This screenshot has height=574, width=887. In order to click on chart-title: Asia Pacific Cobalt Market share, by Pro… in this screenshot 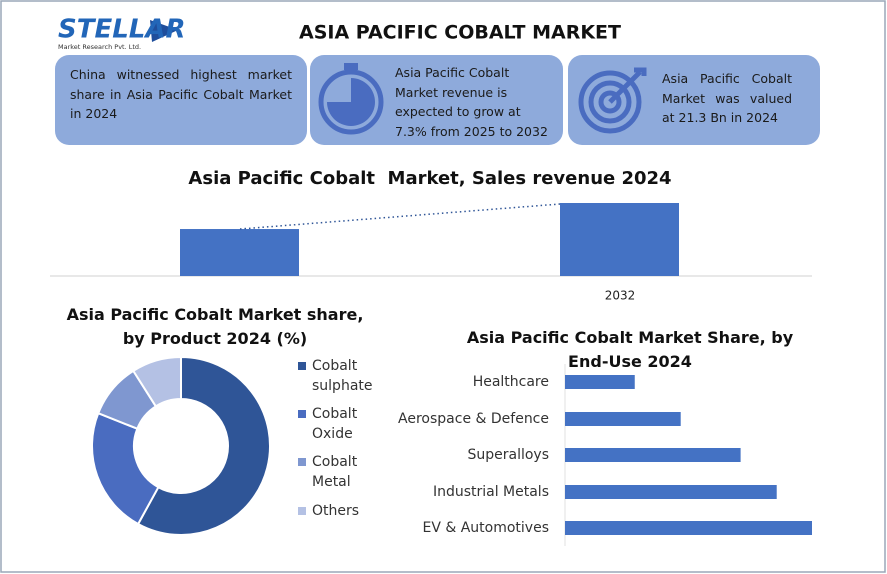, I will do `click(215, 326)`.